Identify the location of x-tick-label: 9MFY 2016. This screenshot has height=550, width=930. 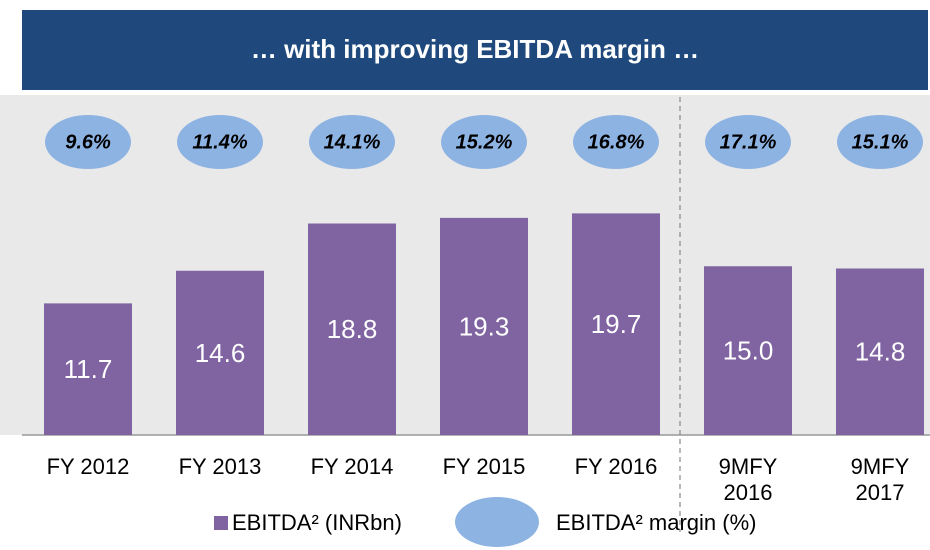
(748, 479).